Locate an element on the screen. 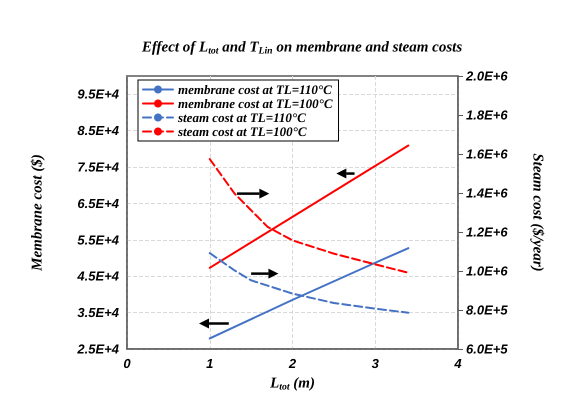  y-tick-label: 5.5E+4 is located at coordinates (98, 240).